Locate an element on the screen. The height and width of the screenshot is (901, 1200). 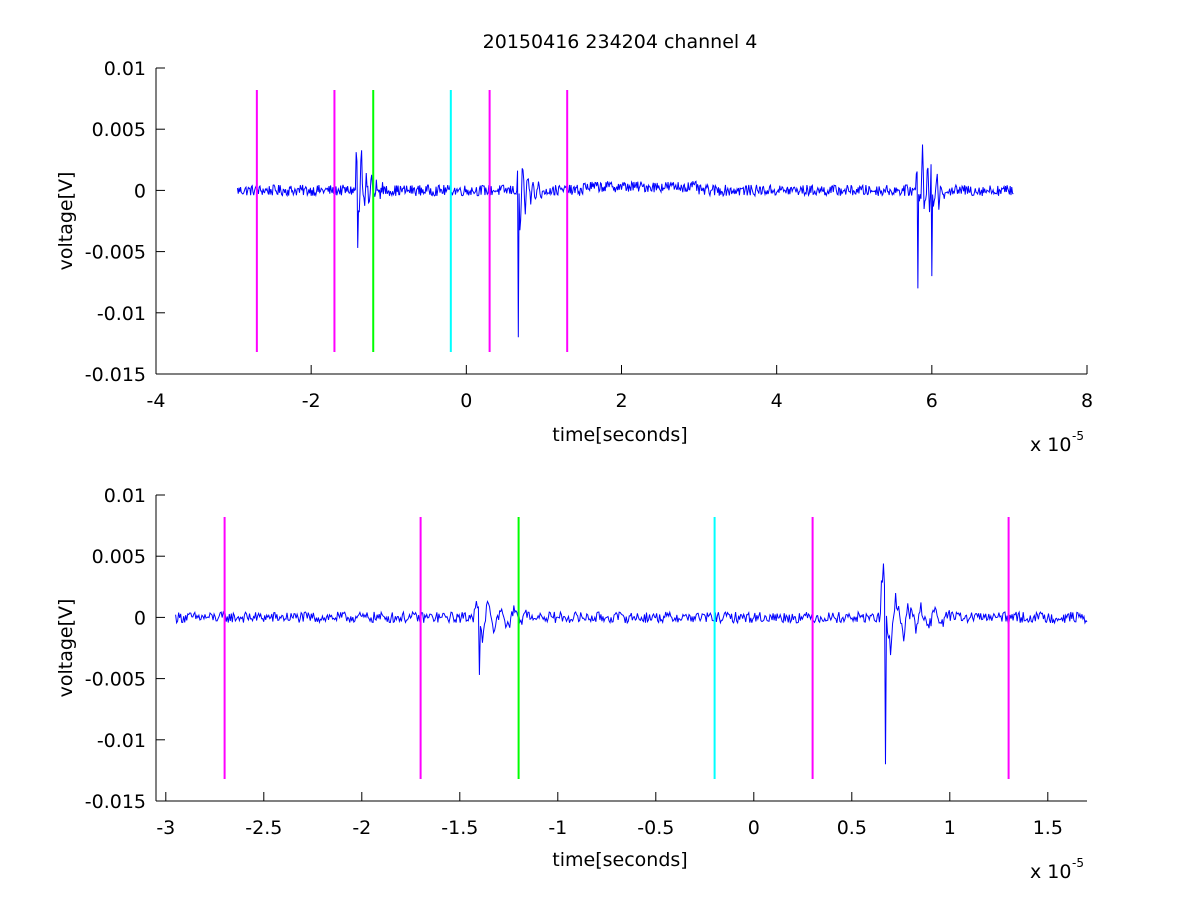
bottom-x-tick-label: -1.5 is located at coordinates (459, 828).